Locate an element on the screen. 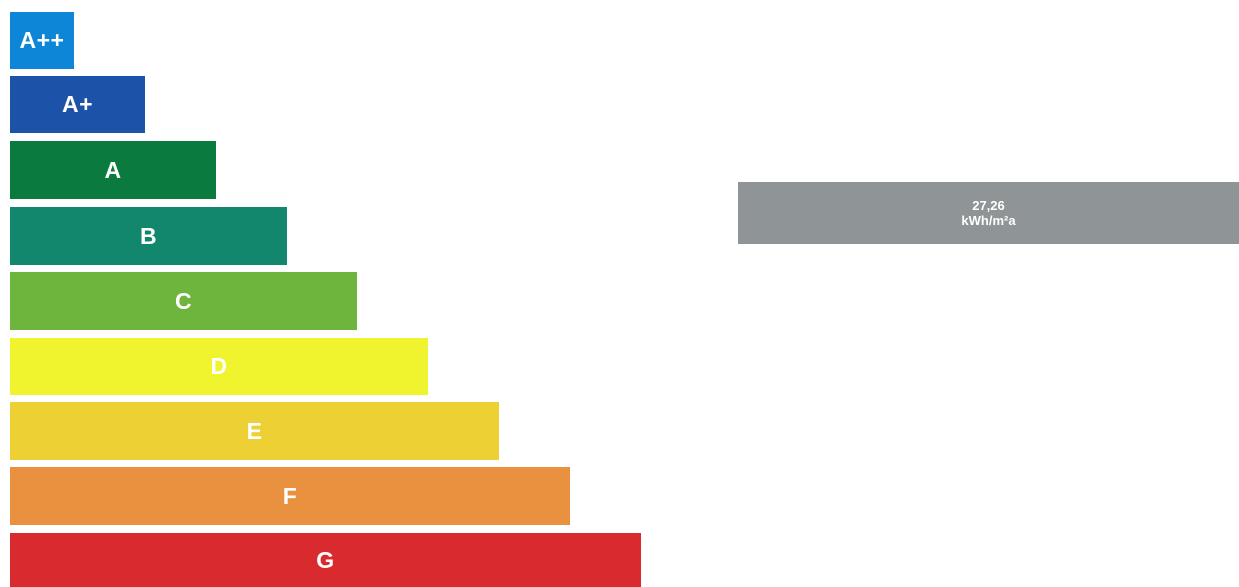 This screenshot has height=587, width=1239. band-e: E is located at coordinates (254, 431).